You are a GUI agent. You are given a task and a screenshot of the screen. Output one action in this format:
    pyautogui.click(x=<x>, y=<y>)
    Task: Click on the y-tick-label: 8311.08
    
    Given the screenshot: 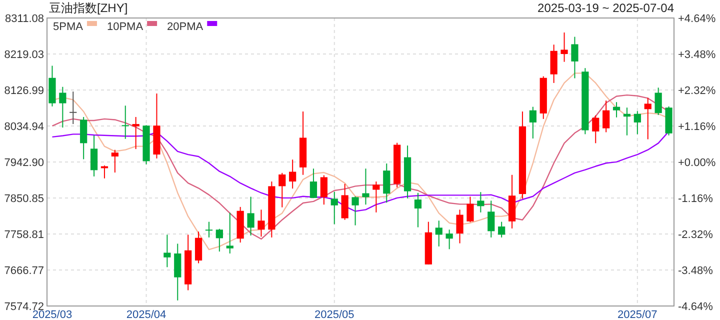 What is the action you would take?
    pyautogui.click(x=24, y=19)
    